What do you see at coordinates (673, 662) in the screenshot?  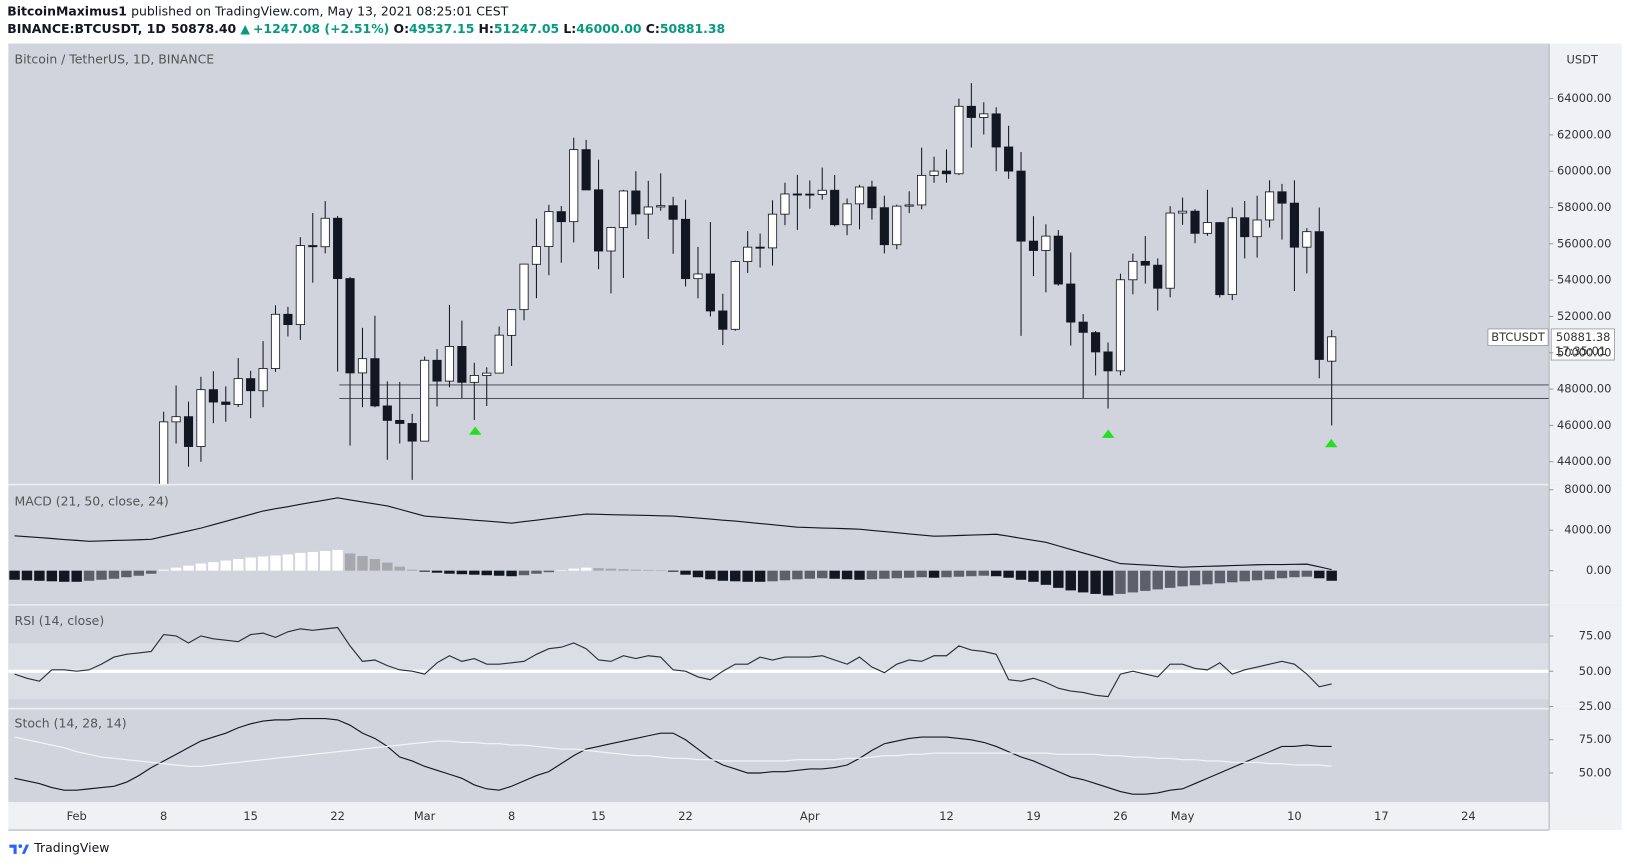 I see `rsi-pane` at bounding box center [673, 662].